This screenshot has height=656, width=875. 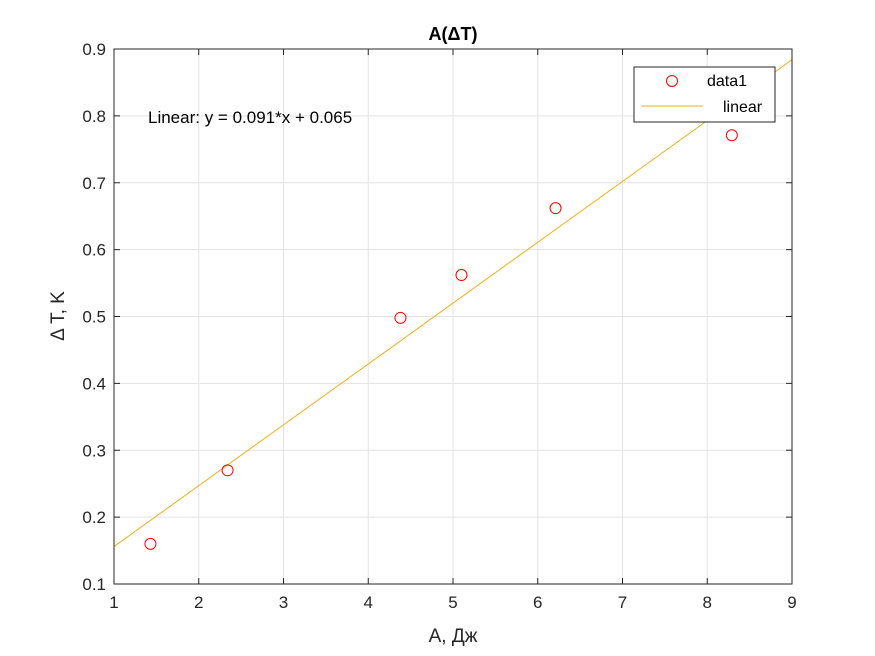 What do you see at coordinates (94, 450) in the screenshot?
I see `y-tick-label: 0.3` at bounding box center [94, 450].